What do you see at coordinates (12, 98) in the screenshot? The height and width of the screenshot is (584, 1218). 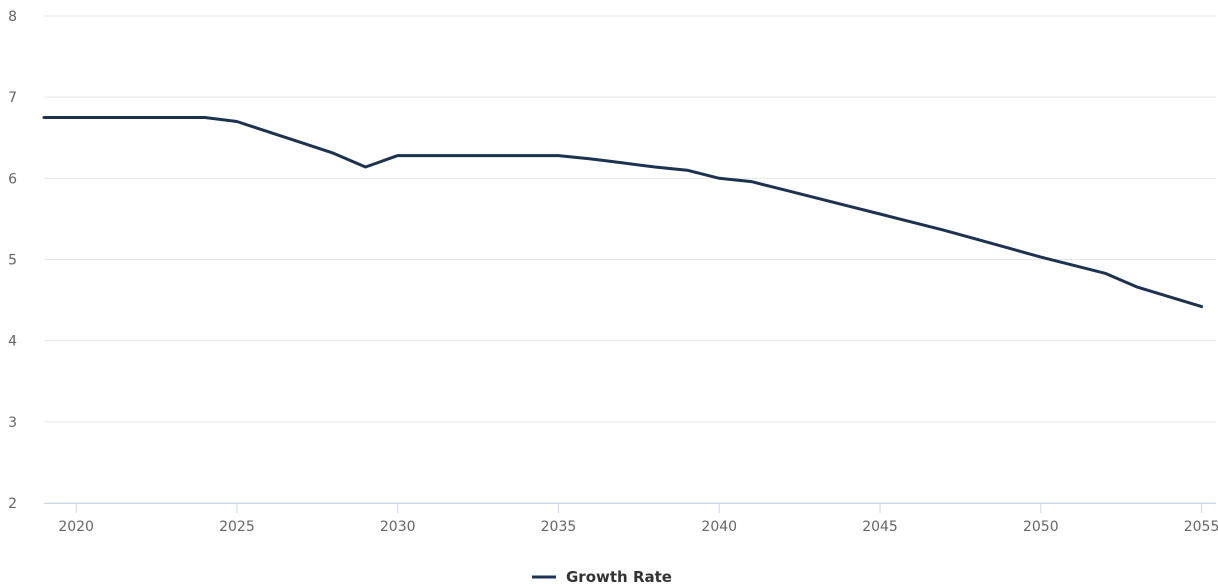 I see `y-tick-label-7: 7` at bounding box center [12, 98].